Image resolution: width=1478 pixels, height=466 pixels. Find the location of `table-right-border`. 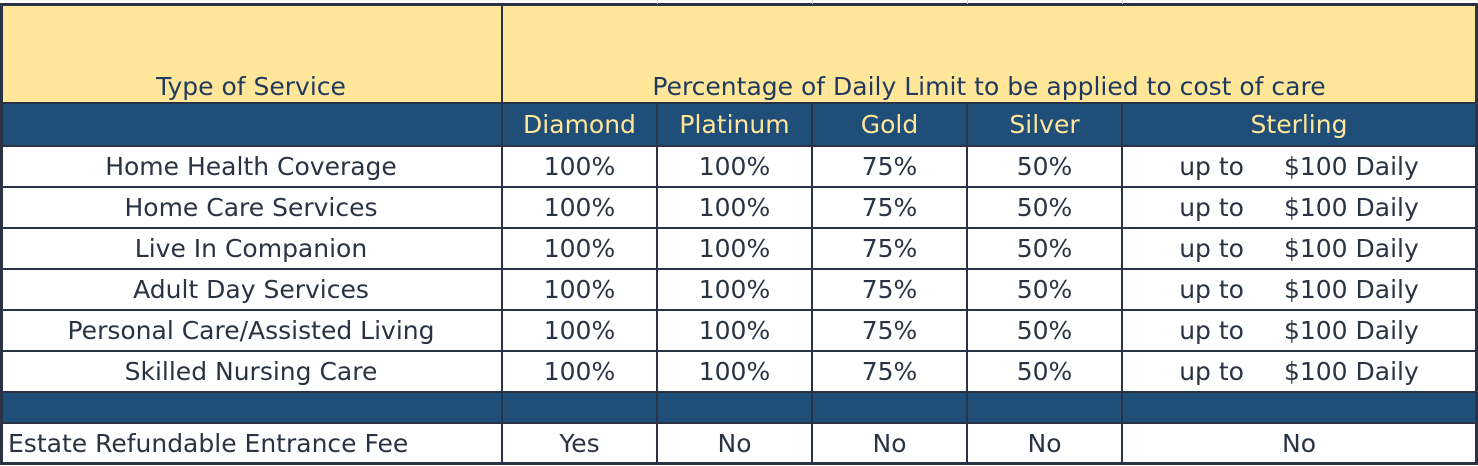

table-right-border is located at coordinates (1476, 233).